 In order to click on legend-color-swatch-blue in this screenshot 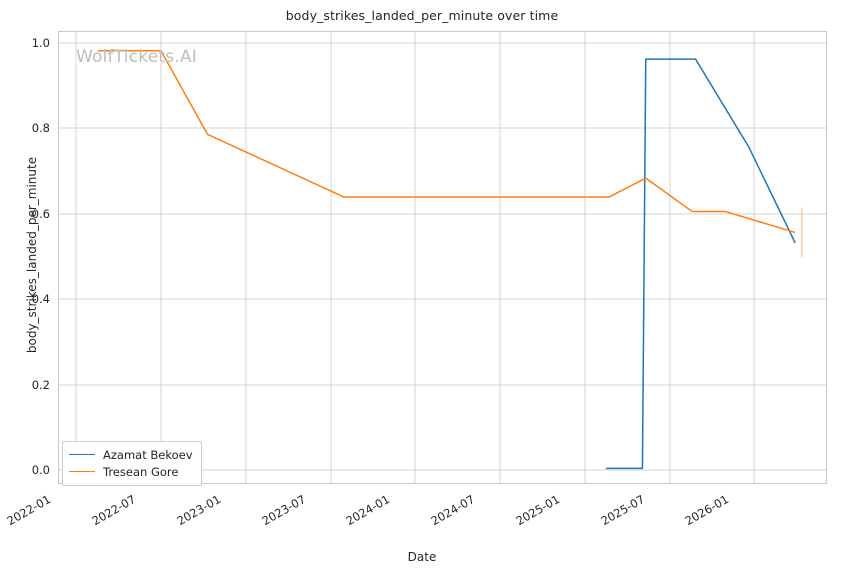, I will do `click(82, 454)`.